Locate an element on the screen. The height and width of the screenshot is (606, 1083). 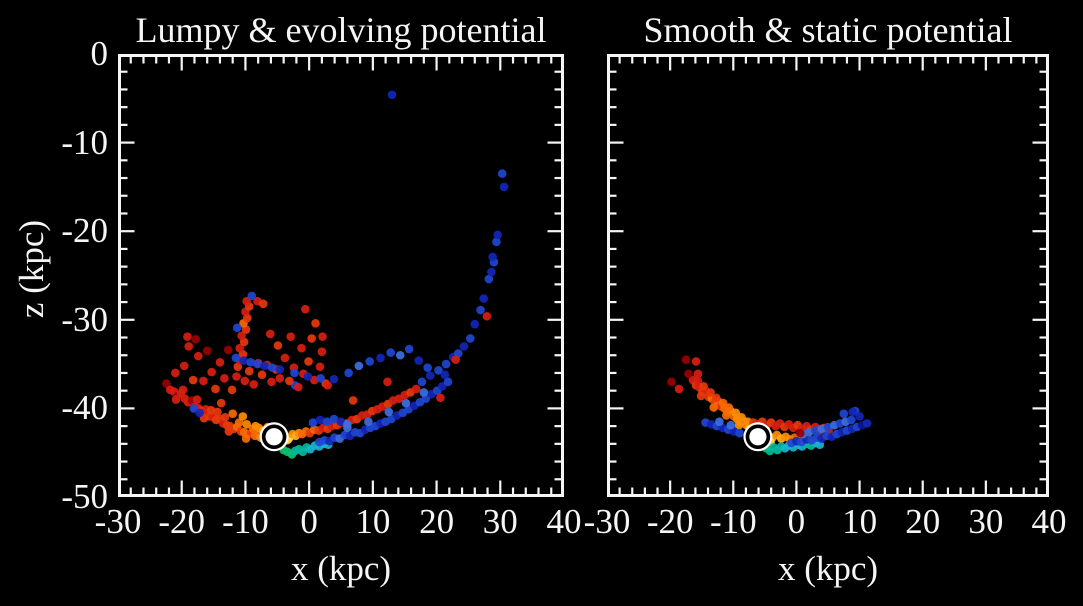
left-panel-title: Lumpy & evolving potential is located at coordinates (341, 30).